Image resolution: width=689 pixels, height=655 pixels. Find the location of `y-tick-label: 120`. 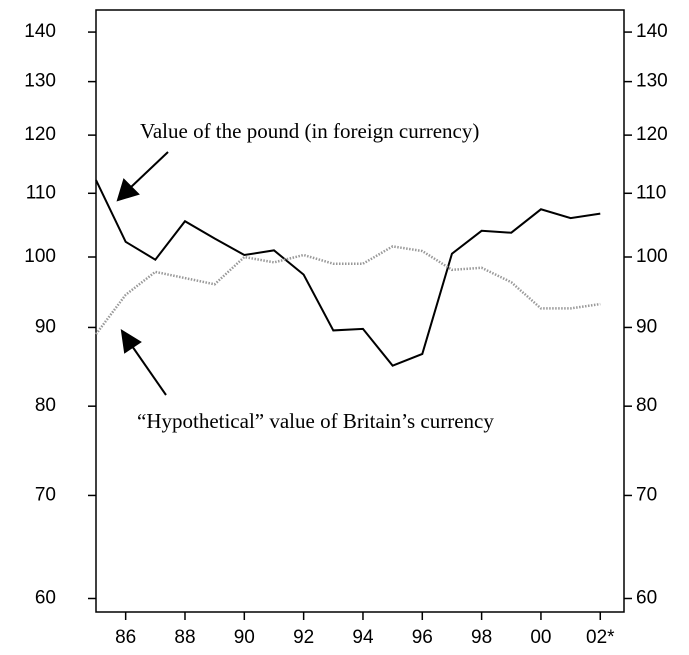

y-tick-label: 120 is located at coordinates (40, 134).